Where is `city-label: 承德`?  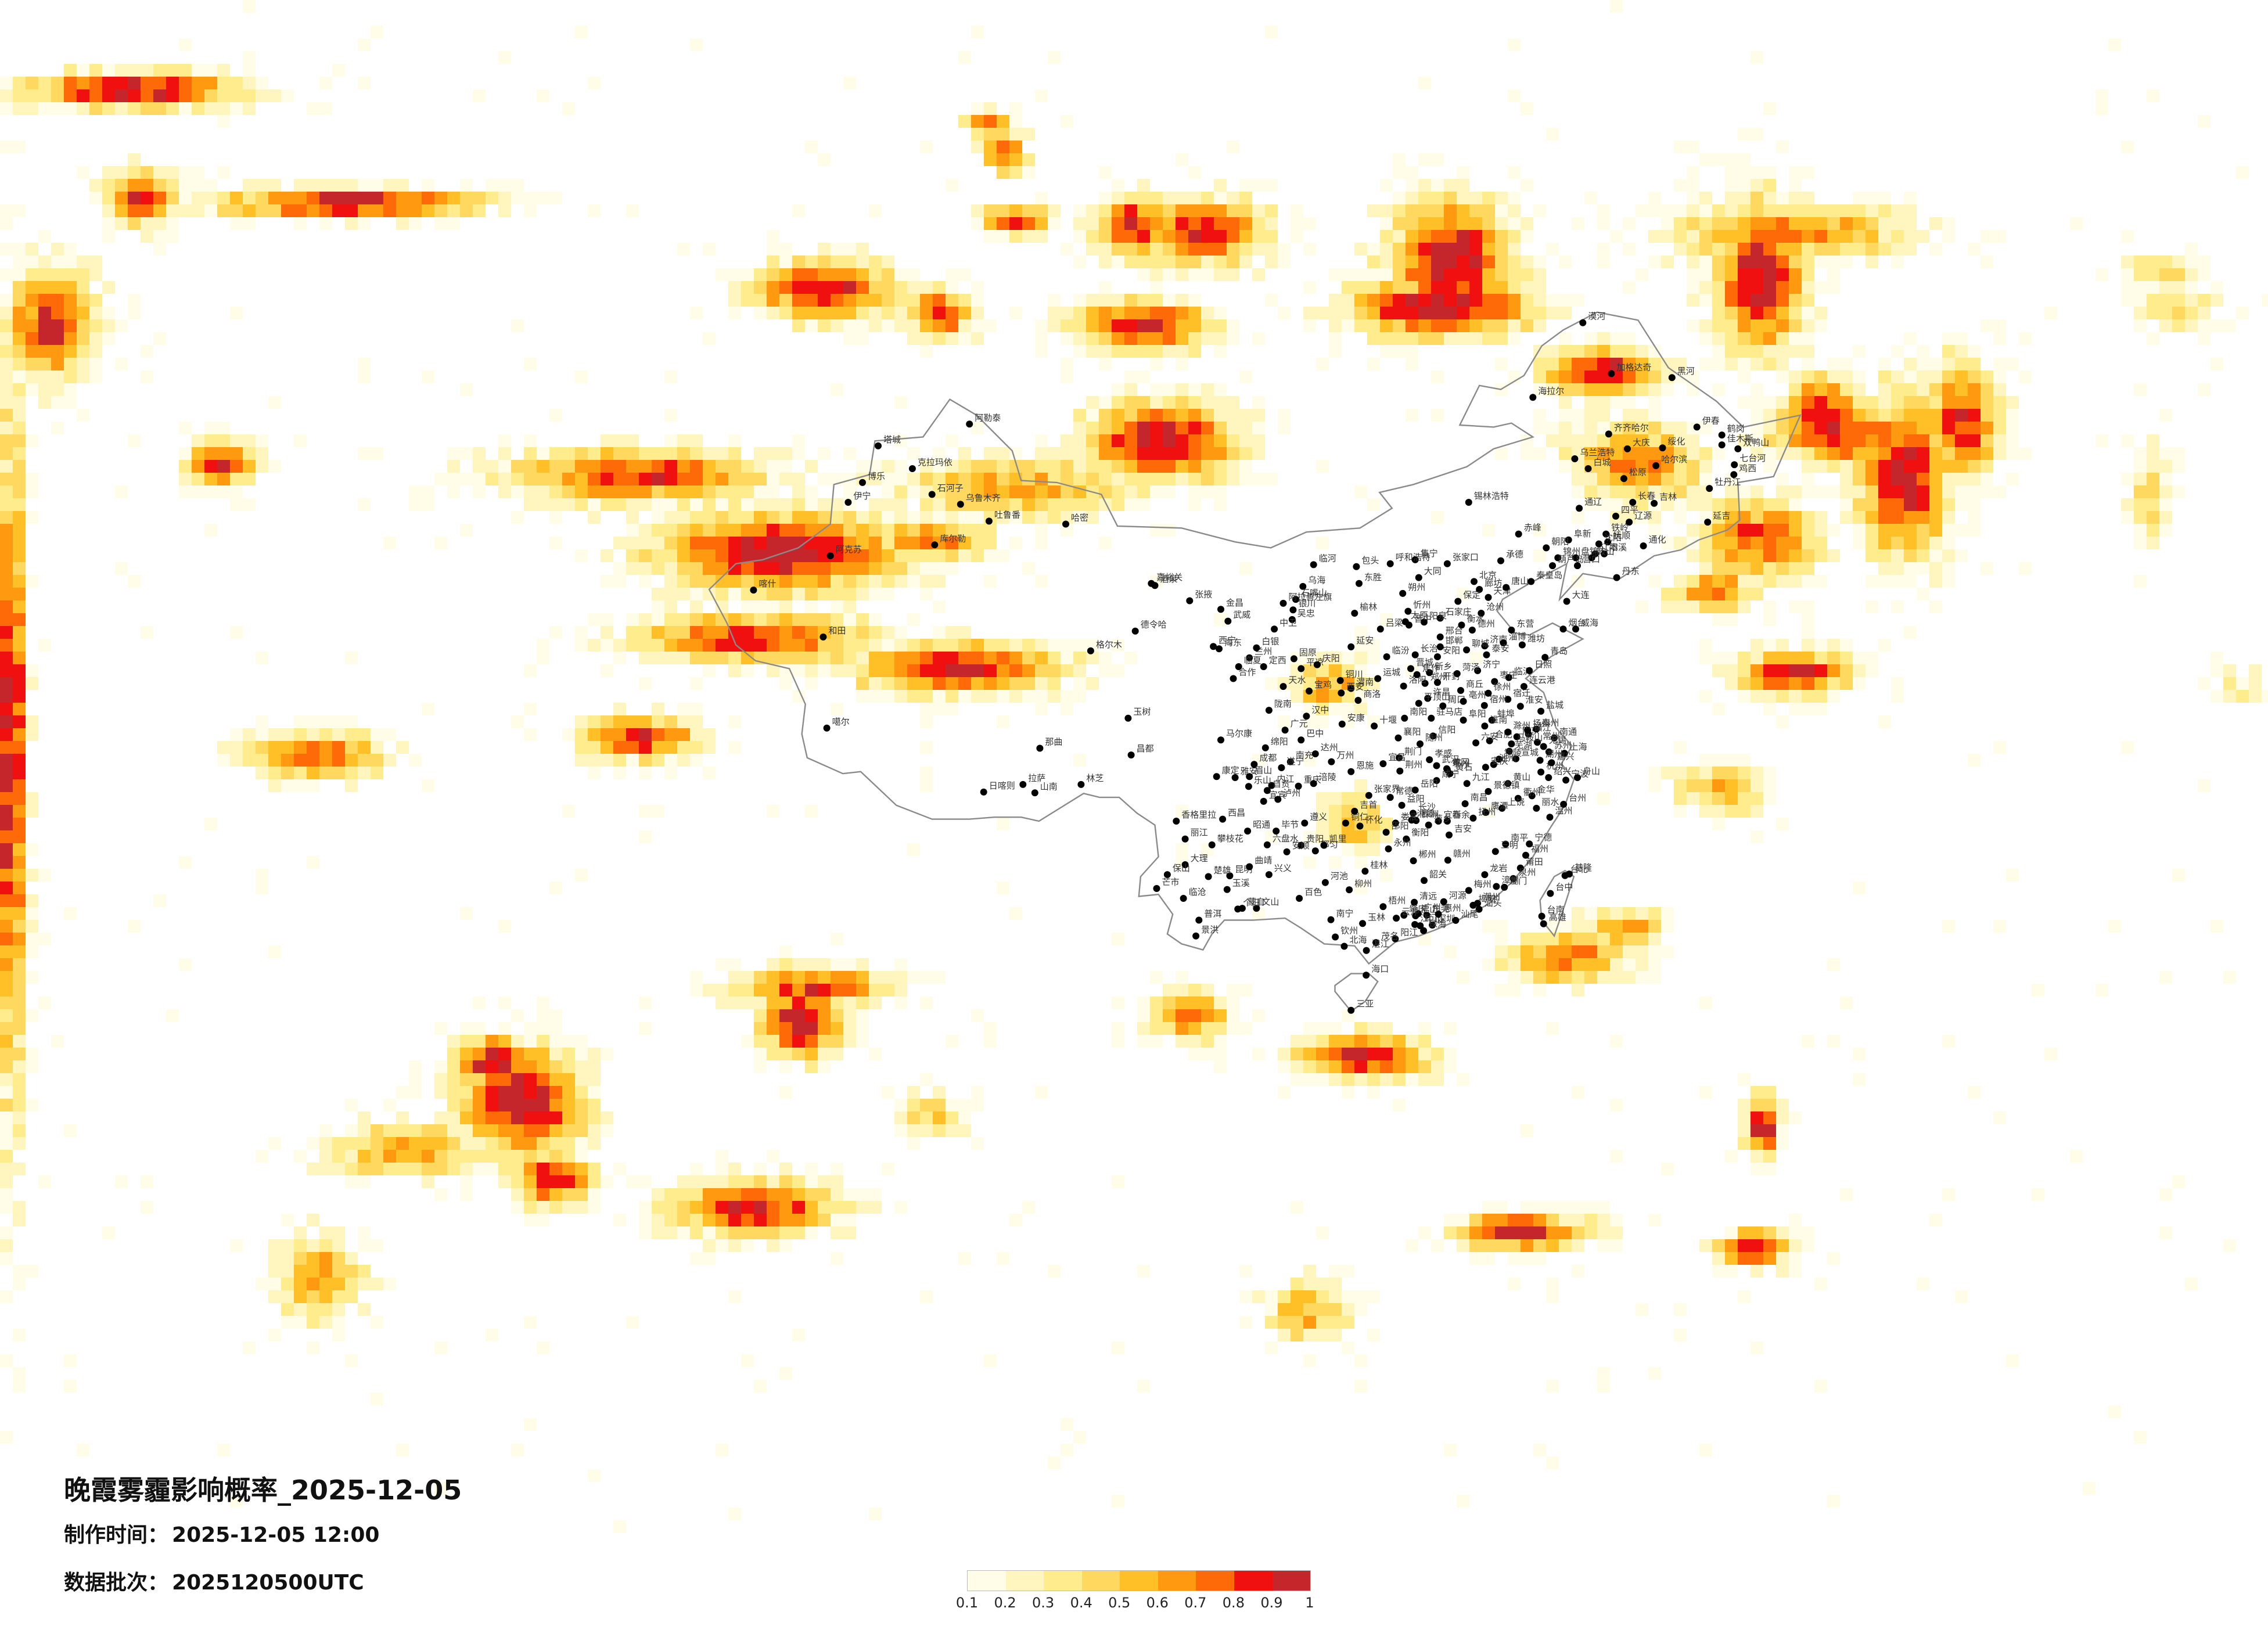 city-label: 承德 is located at coordinates (1514, 554).